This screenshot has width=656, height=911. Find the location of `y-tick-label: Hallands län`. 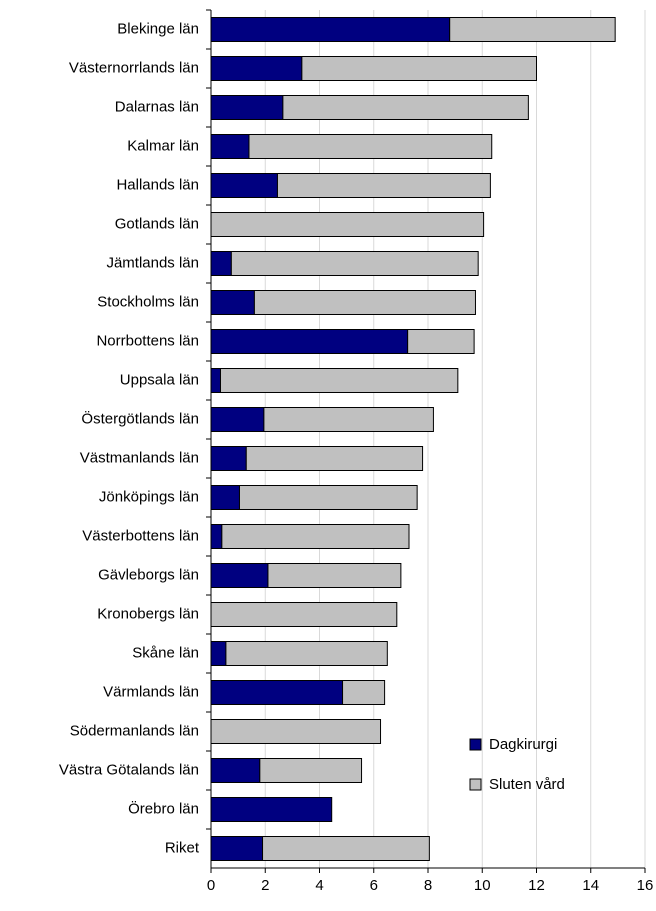

y-tick-label: Hallands län is located at coordinates (157, 184).